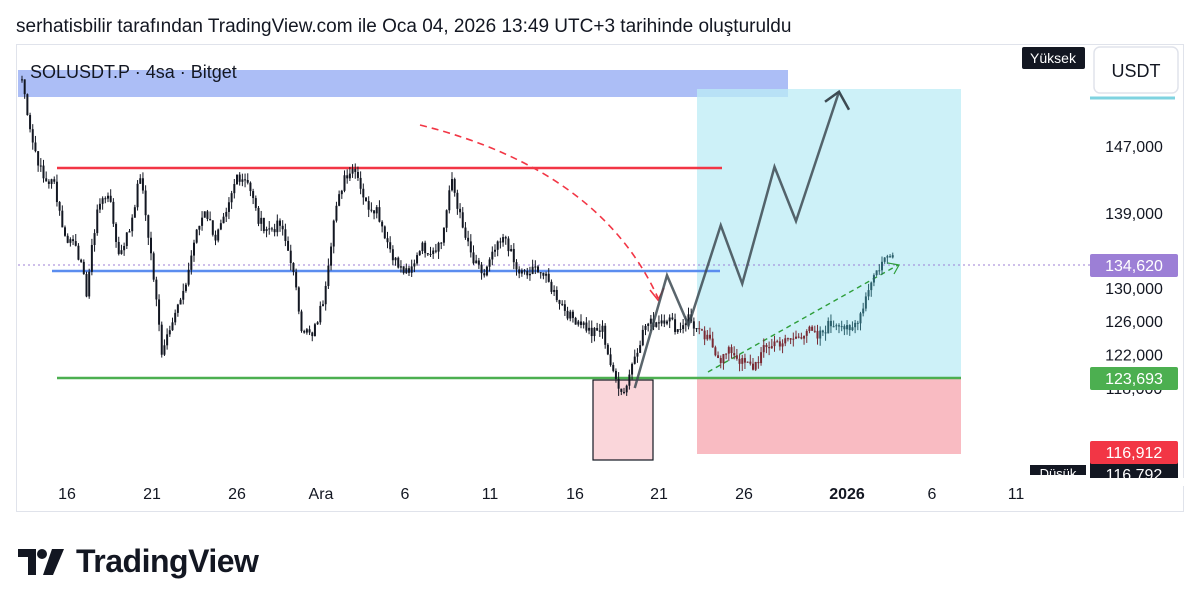 The height and width of the screenshot is (609, 1200). What do you see at coordinates (829, 416) in the screenshot?
I see `stop-loss-zone` at bounding box center [829, 416].